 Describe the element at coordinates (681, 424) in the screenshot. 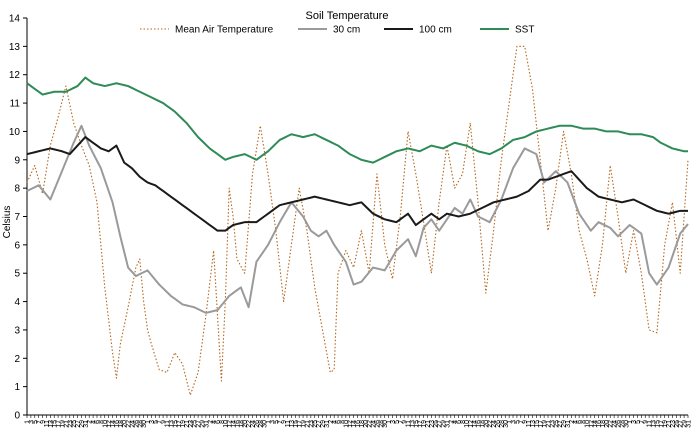

I see `x-tick-label: 27` at that location.